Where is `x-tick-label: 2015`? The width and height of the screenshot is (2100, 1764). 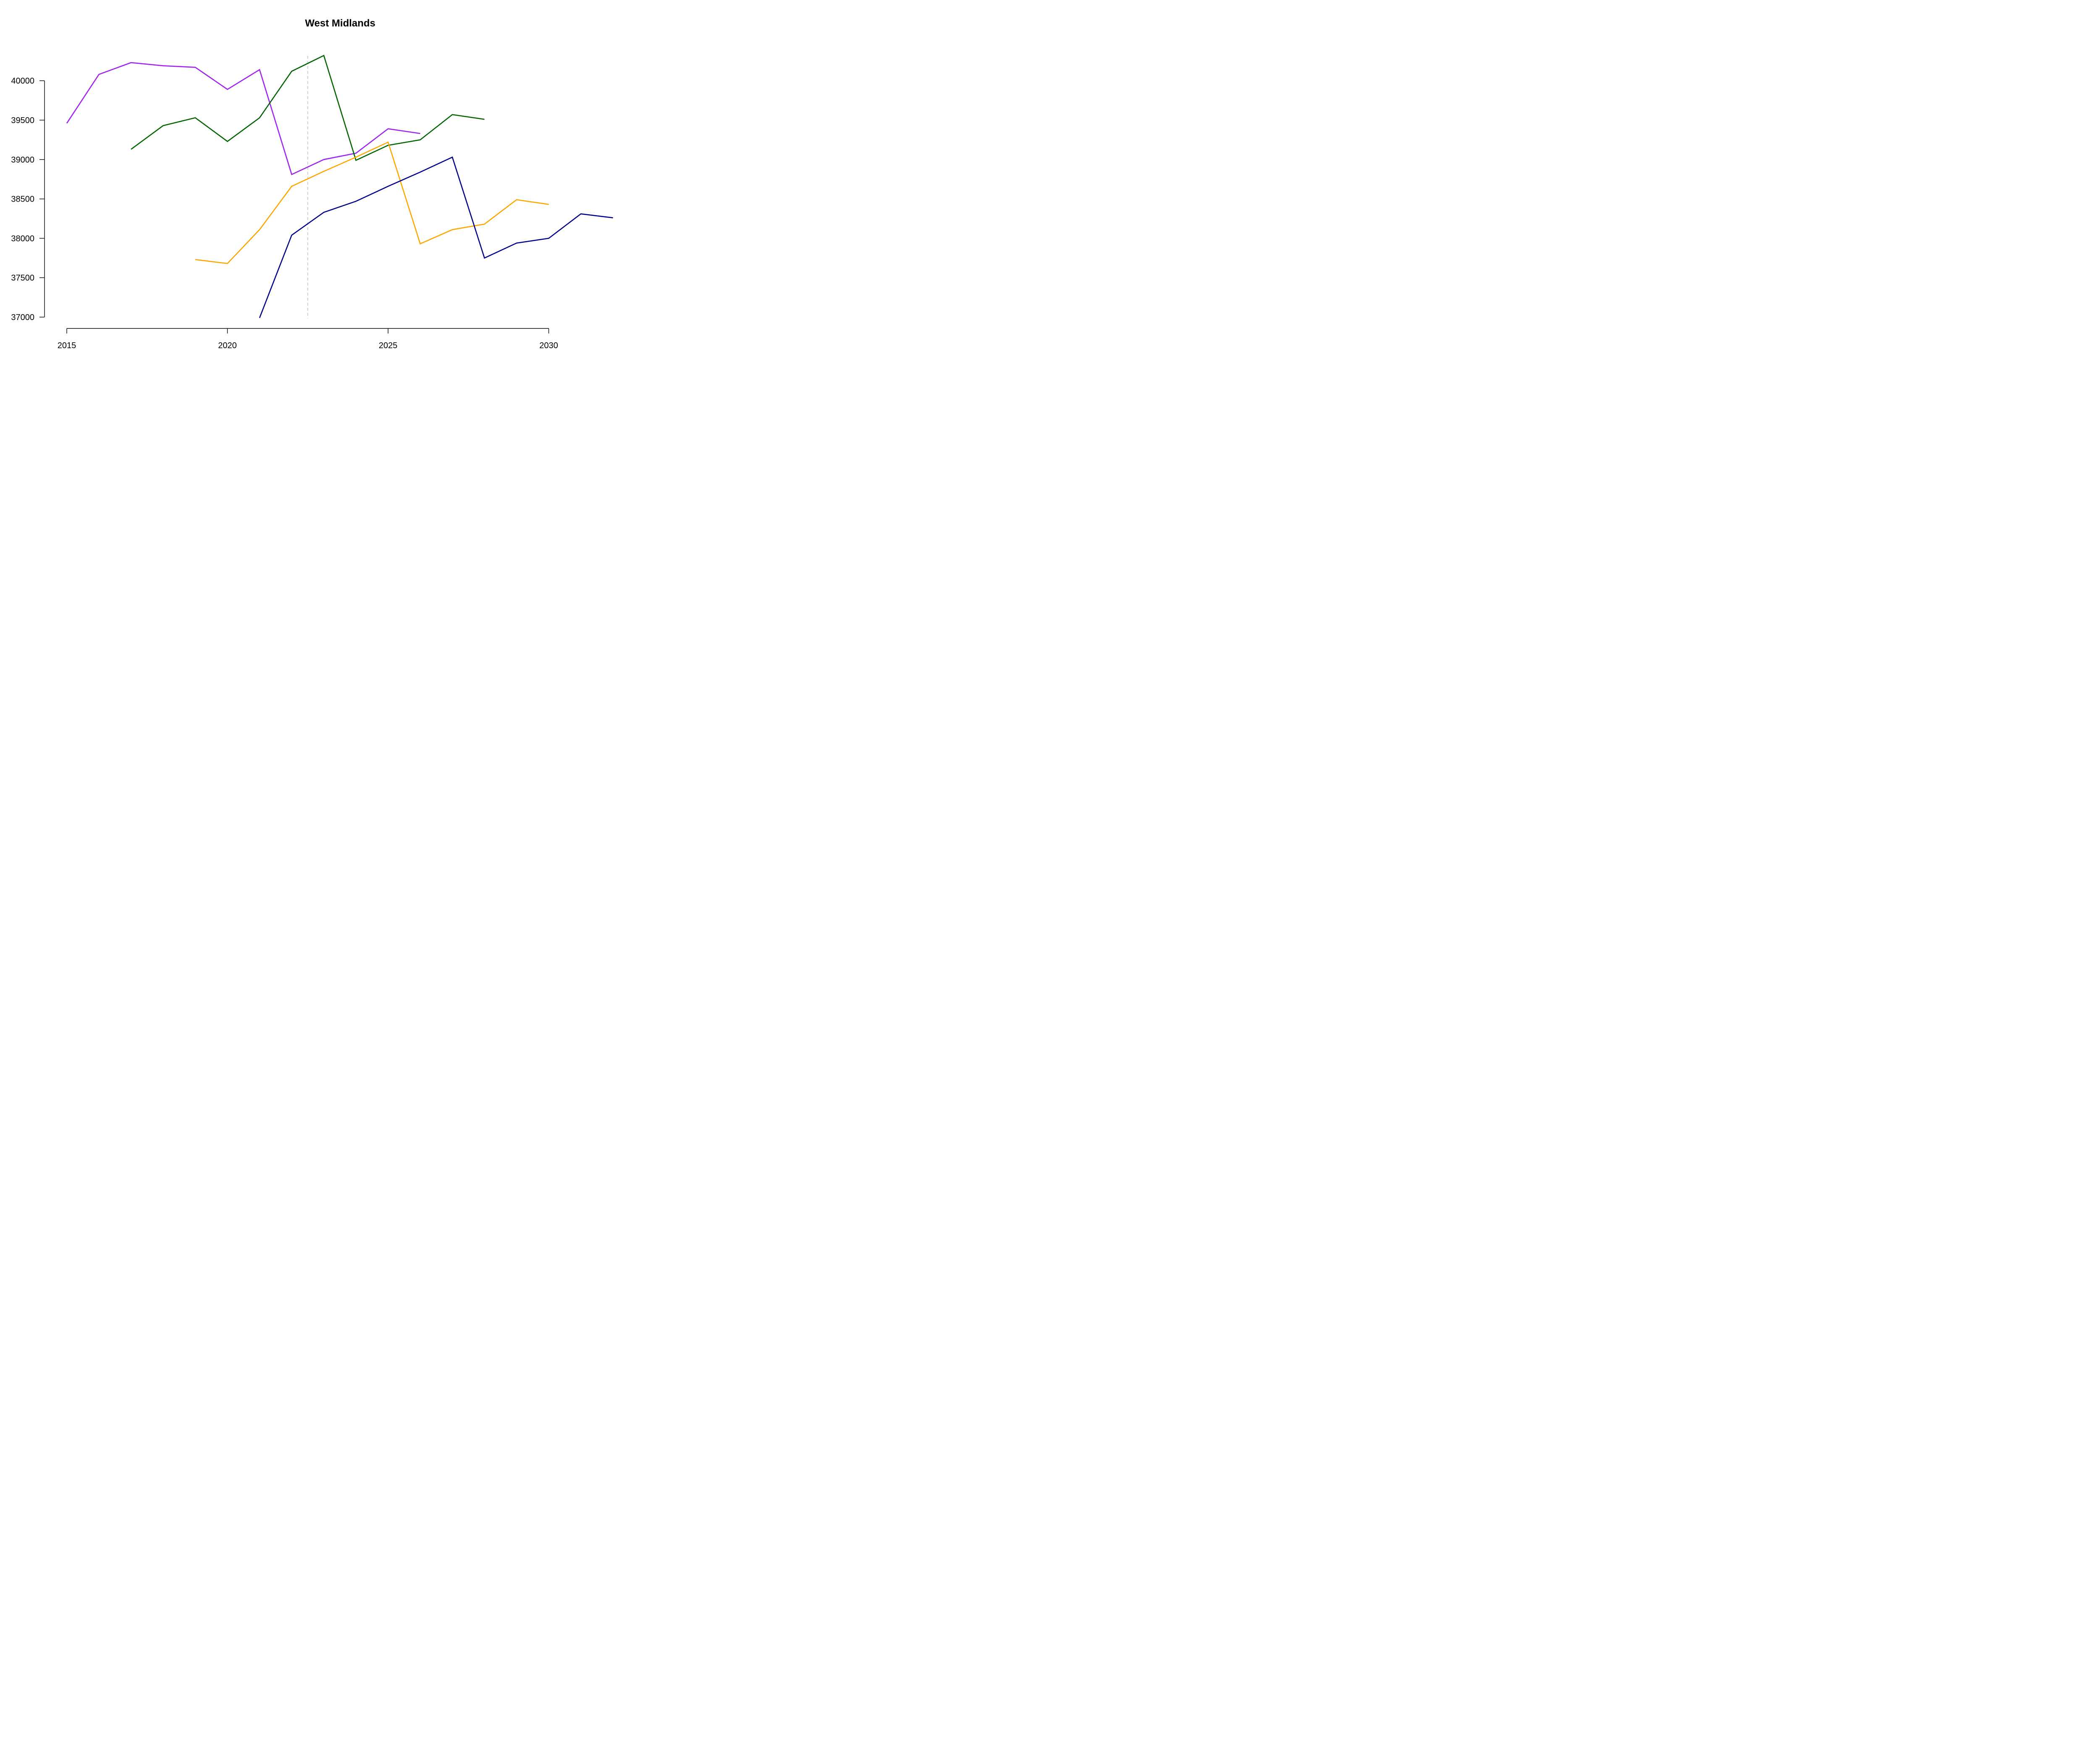
x-tick-label: 2015 is located at coordinates (67, 345).